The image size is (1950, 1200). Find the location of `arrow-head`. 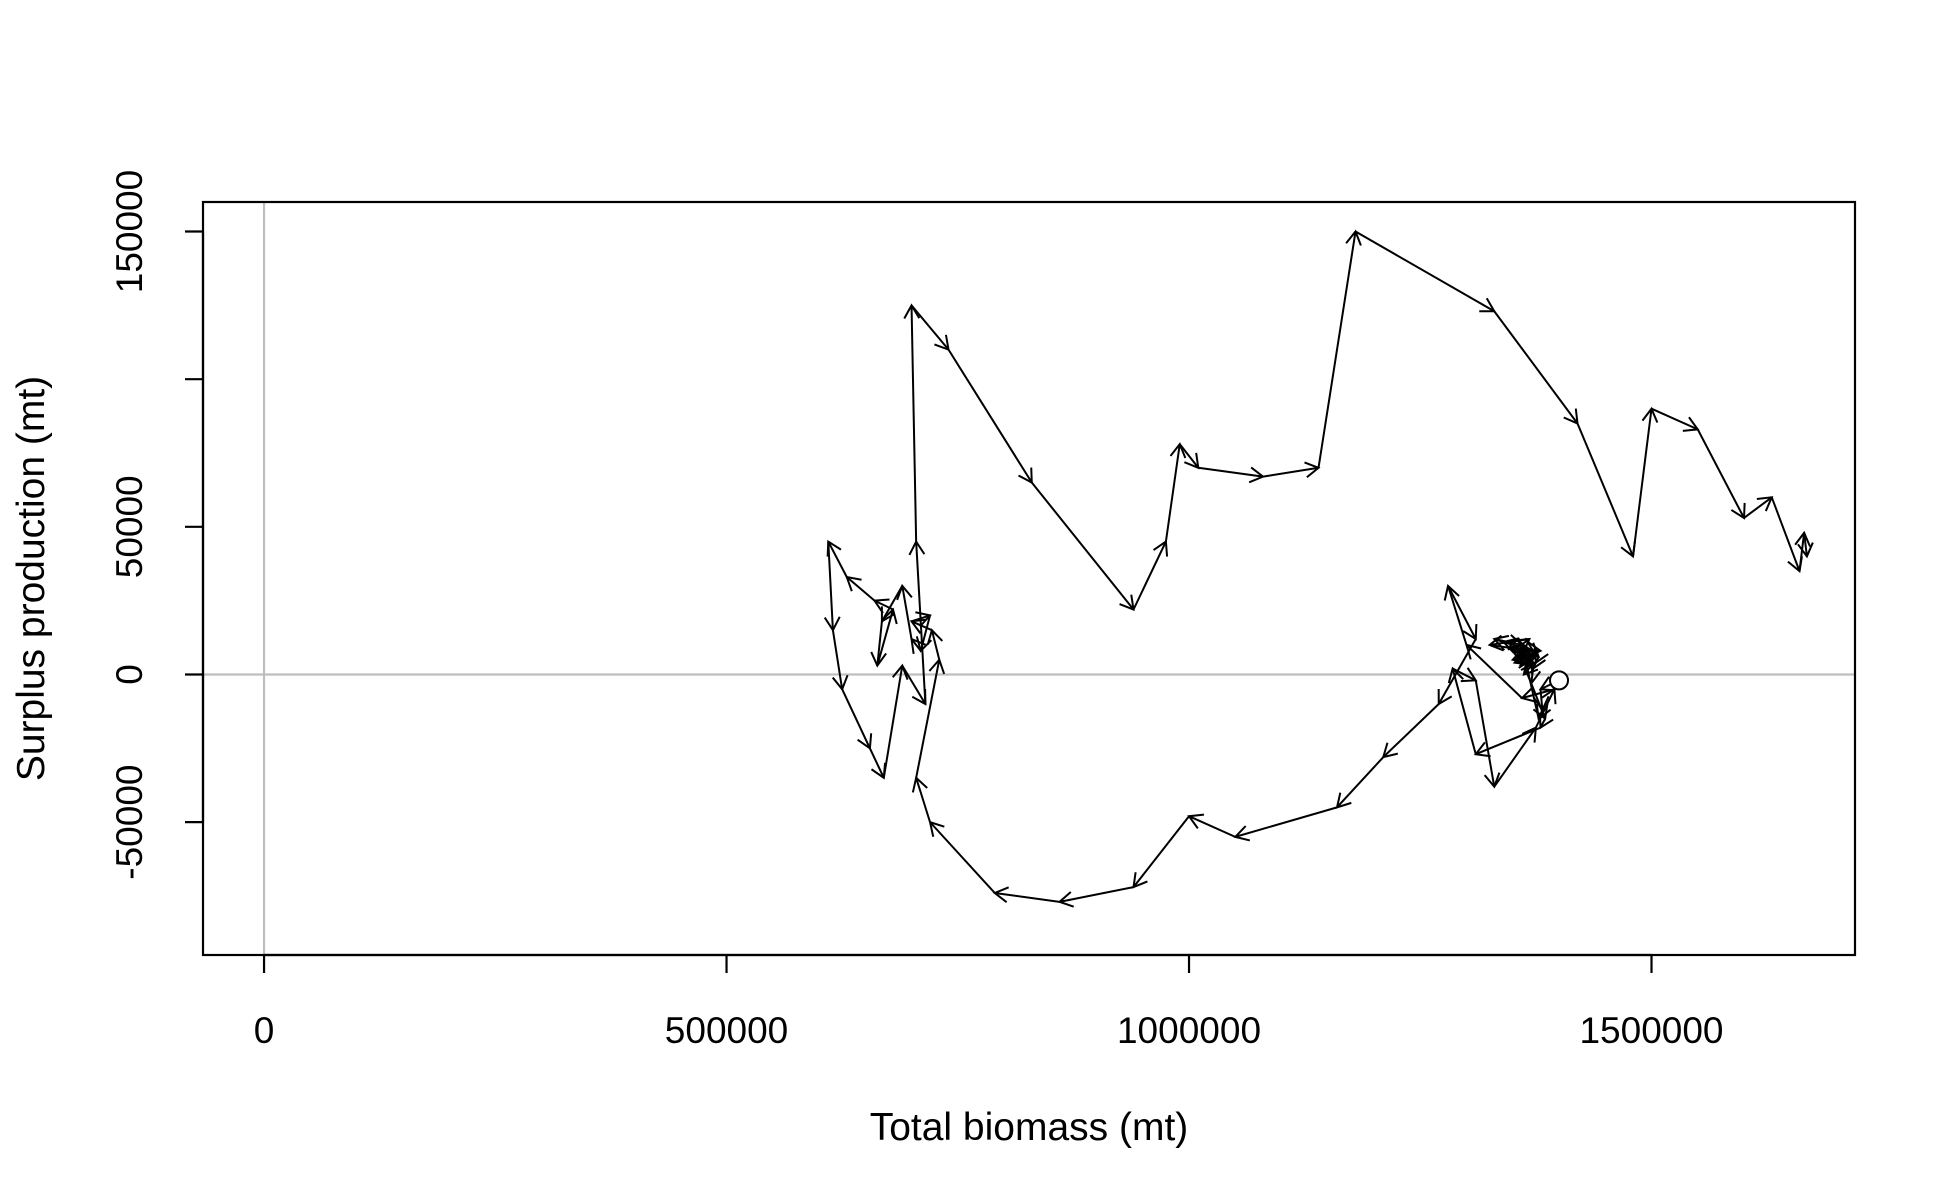

arrow-head is located at coordinates (1805, 550).